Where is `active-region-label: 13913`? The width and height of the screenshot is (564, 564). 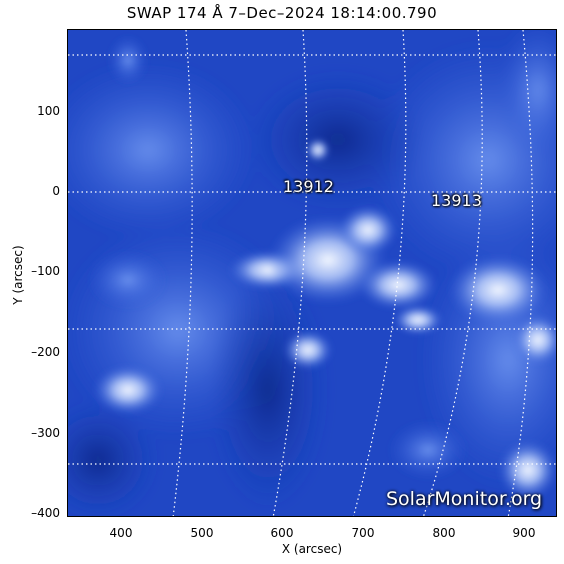 active-region-label: 13913 is located at coordinates (456, 200).